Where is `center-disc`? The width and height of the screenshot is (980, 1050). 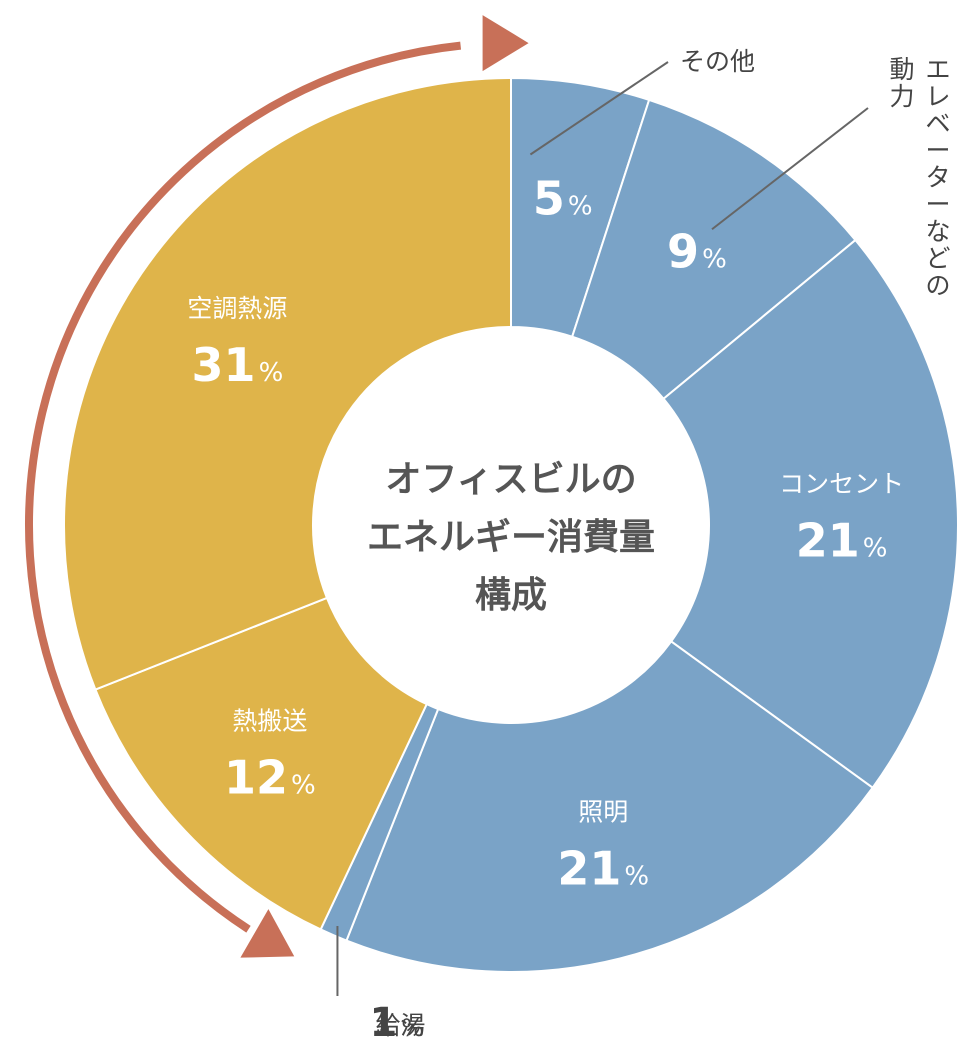
center-disc is located at coordinates (511, 525).